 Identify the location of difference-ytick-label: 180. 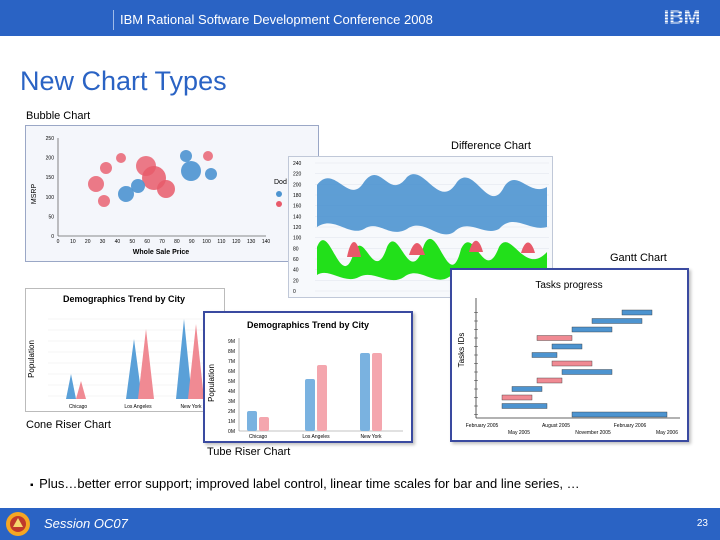
(297, 196).